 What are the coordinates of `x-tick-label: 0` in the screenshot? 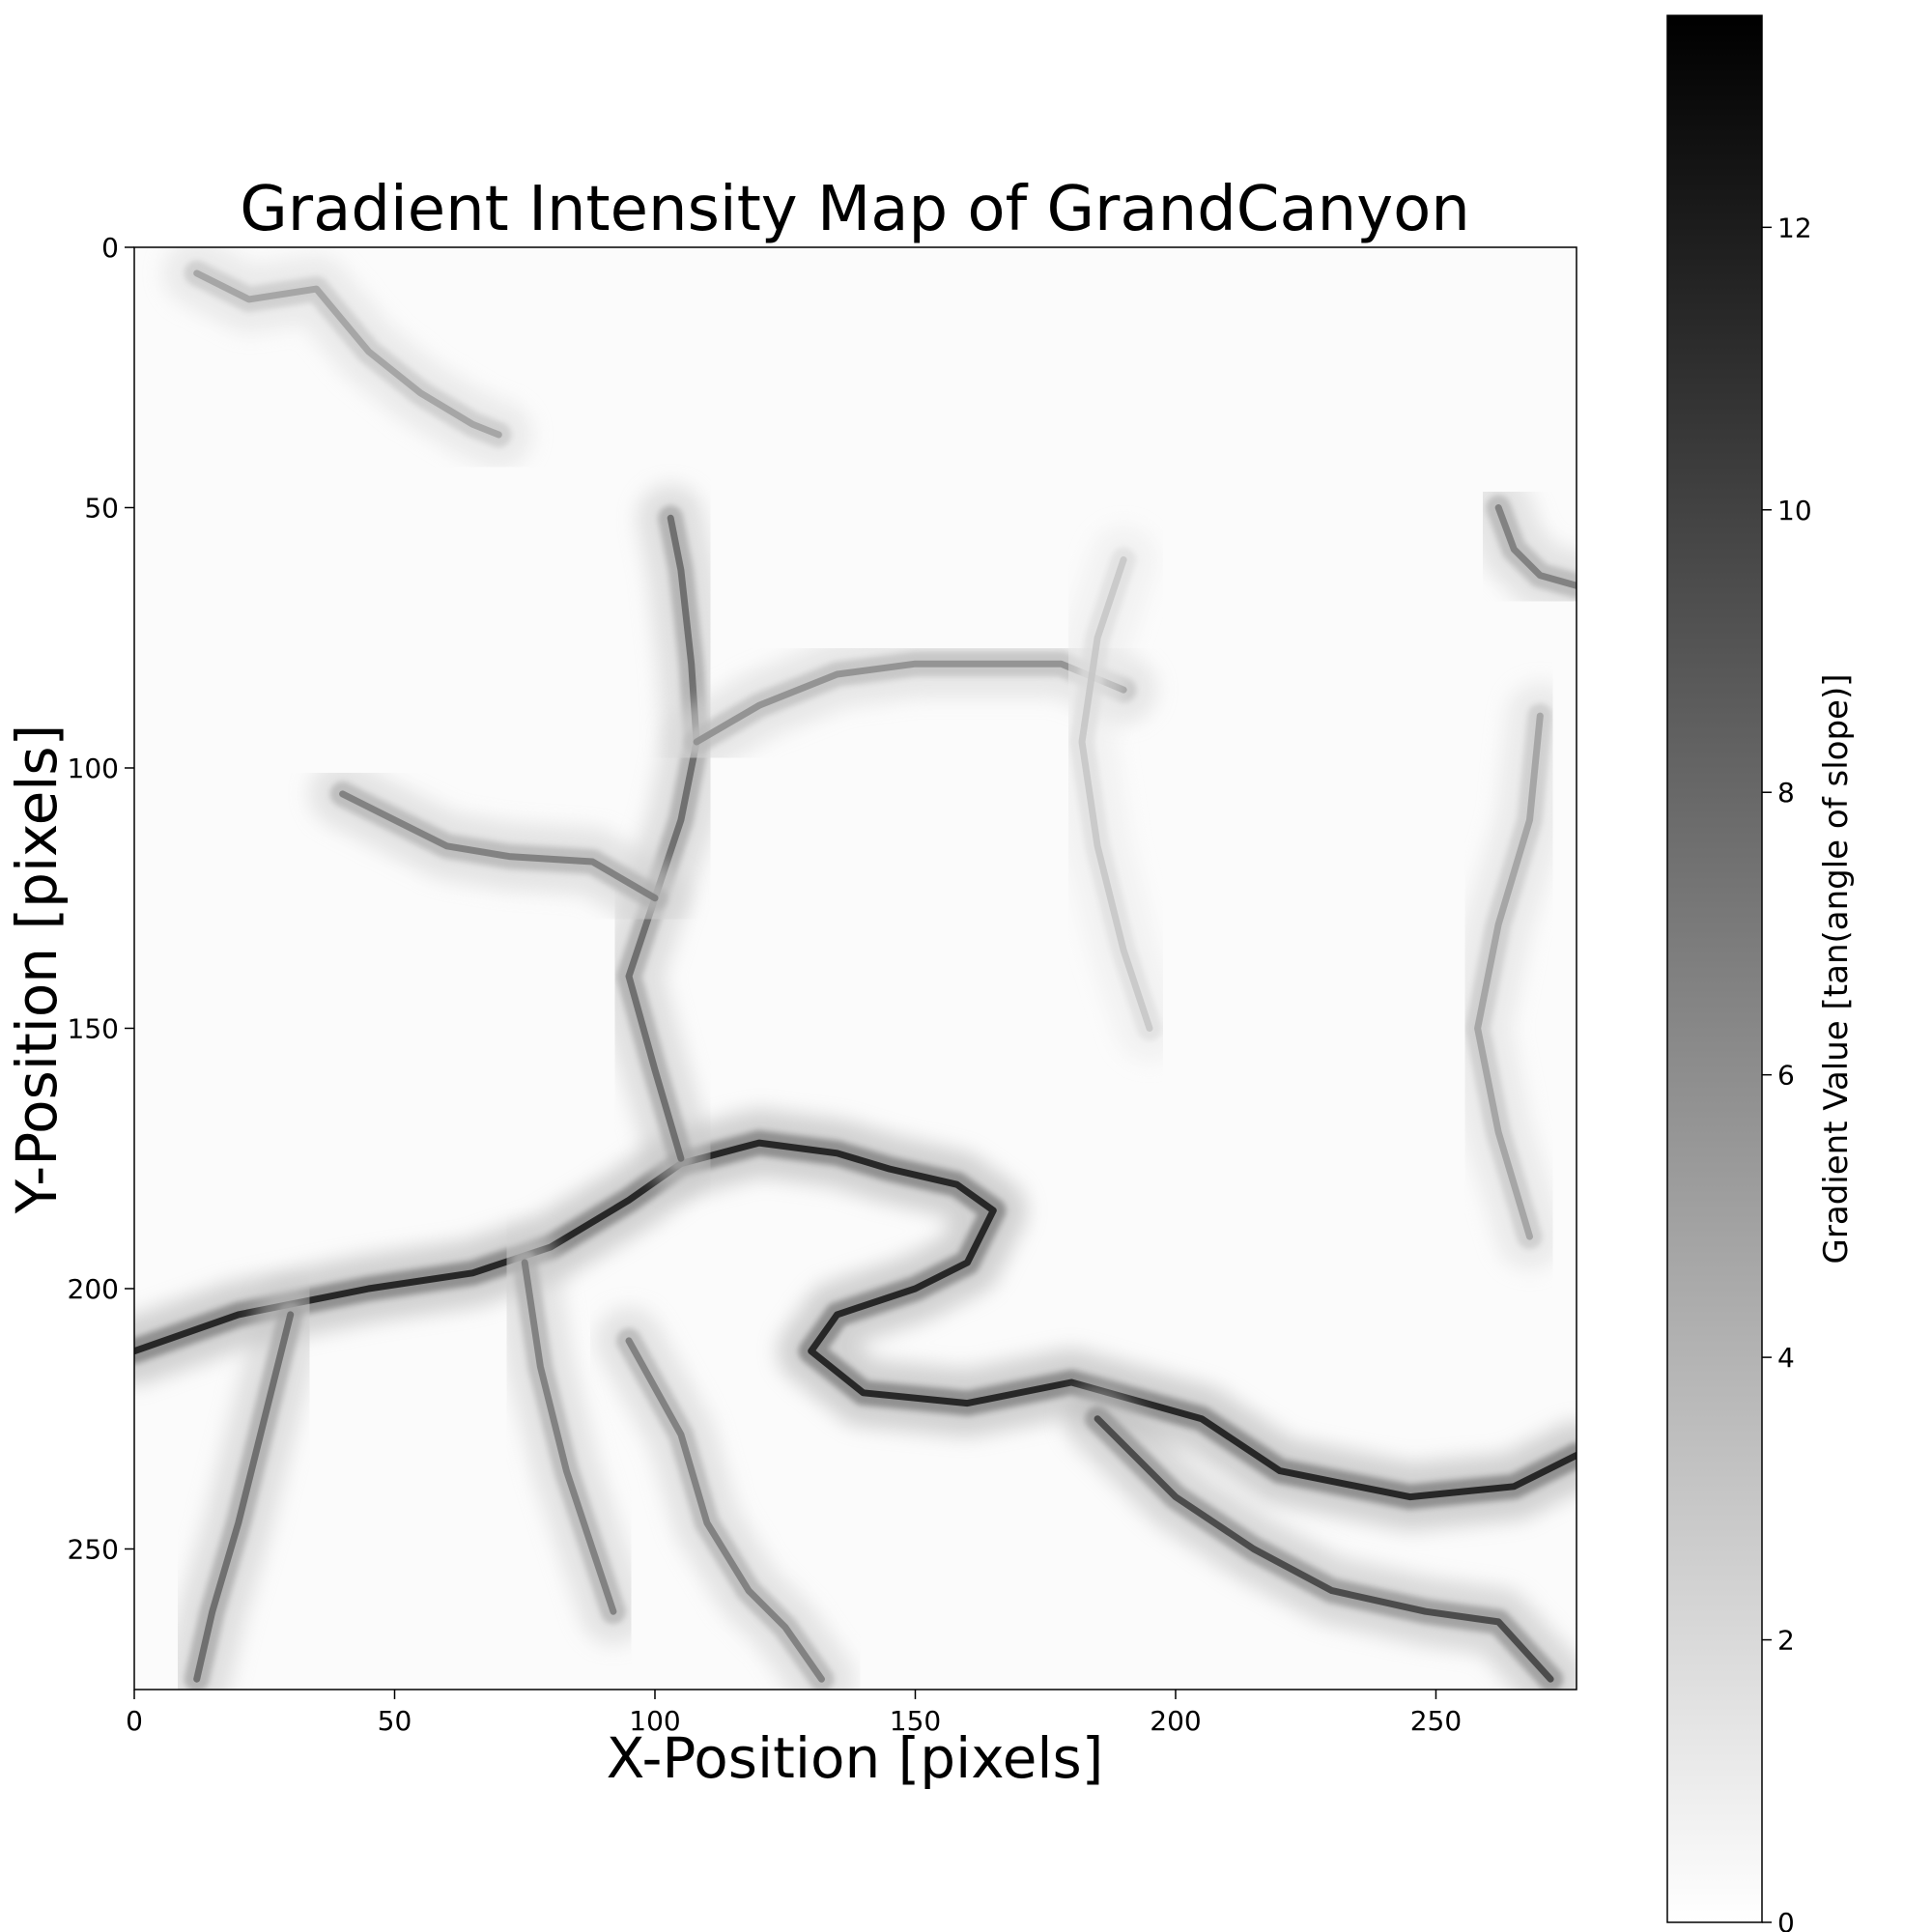 It's located at (134, 1721).